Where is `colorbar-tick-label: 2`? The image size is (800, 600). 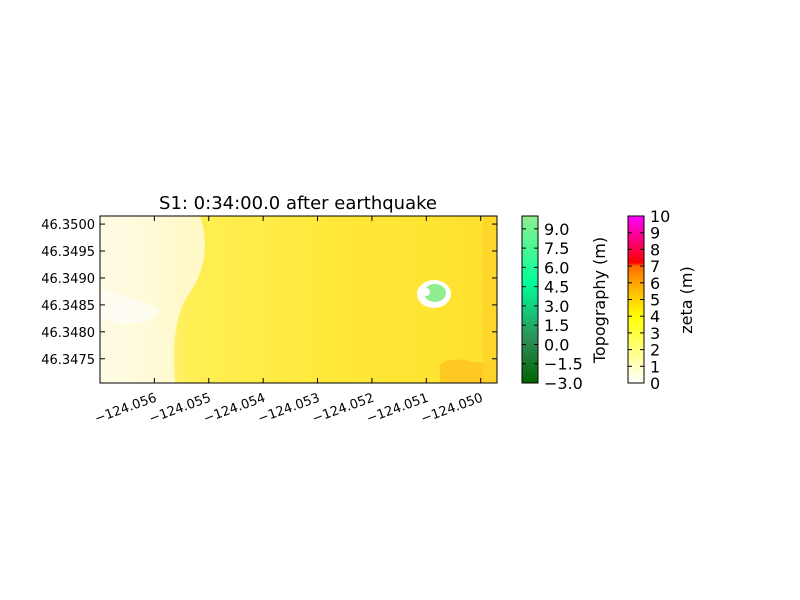 colorbar-tick-label: 2 is located at coordinates (655, 350).